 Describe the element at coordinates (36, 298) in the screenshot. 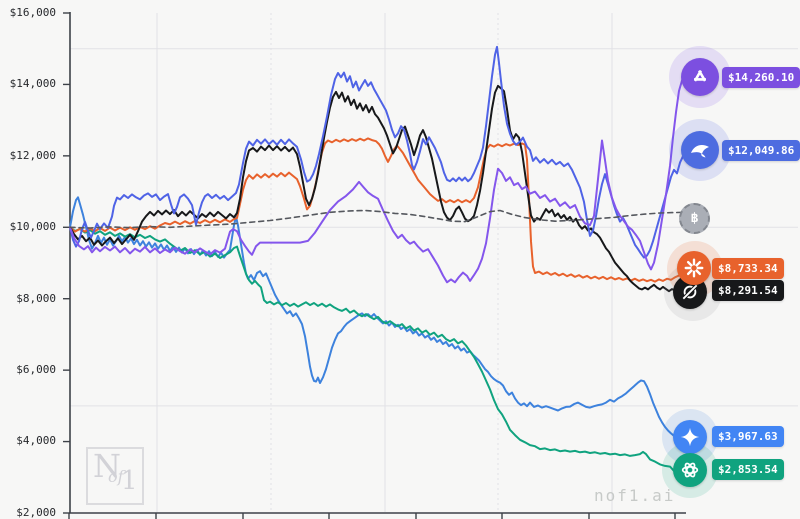

I see `y-axis-label: $8,000` at that location.